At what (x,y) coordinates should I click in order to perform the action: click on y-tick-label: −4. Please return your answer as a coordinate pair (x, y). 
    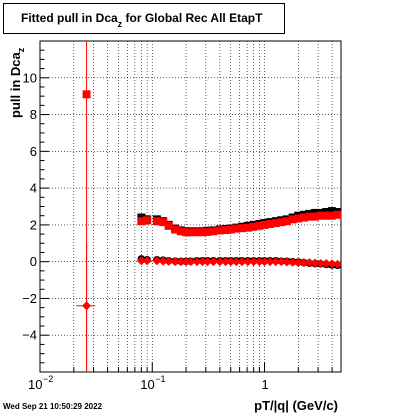
    Looking at the image, I should click on (29, 335).